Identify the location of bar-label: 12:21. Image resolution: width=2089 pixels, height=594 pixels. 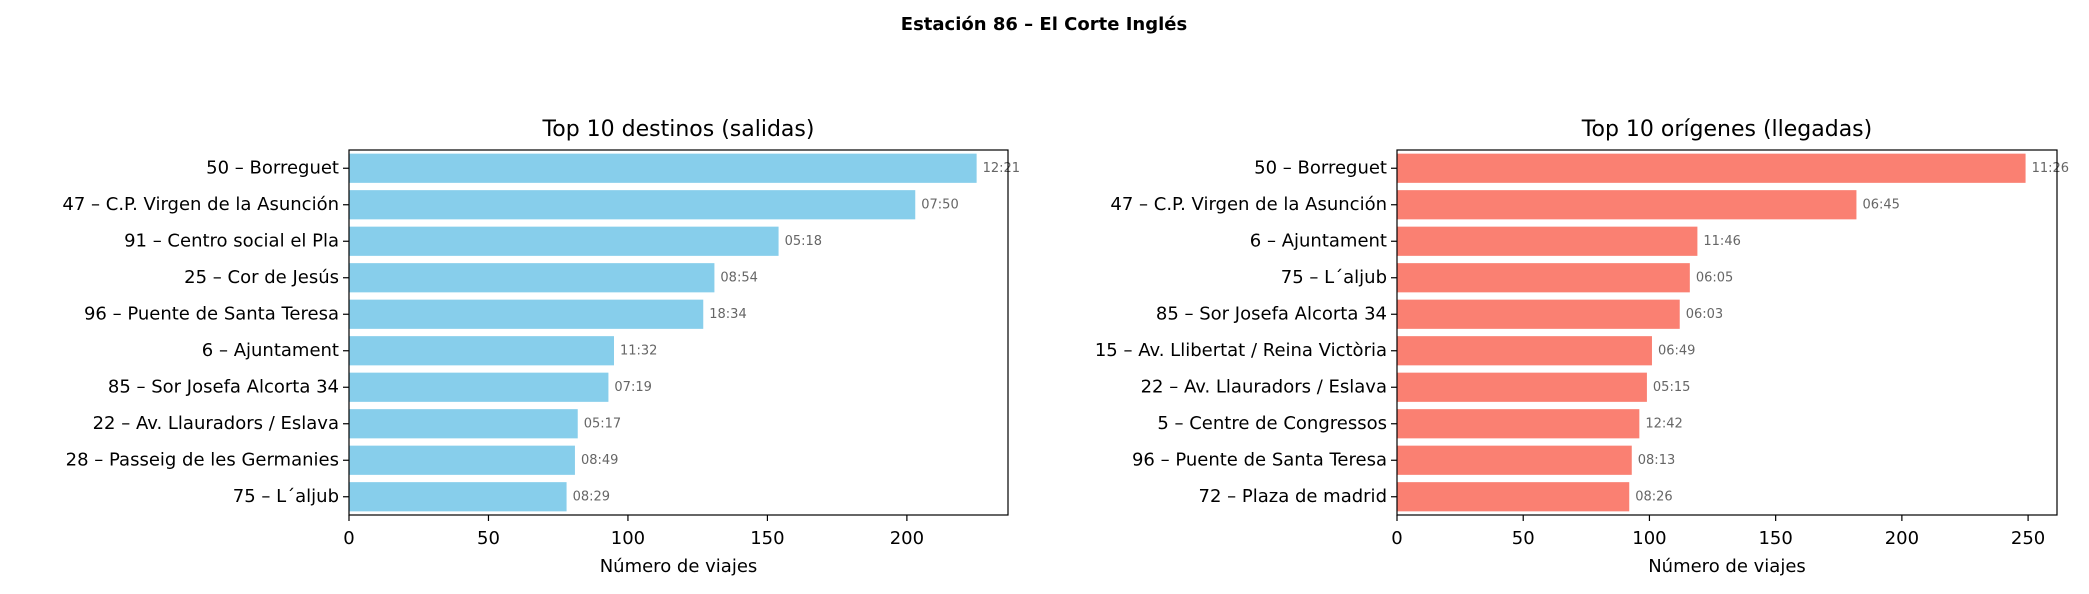
(1001, 168).